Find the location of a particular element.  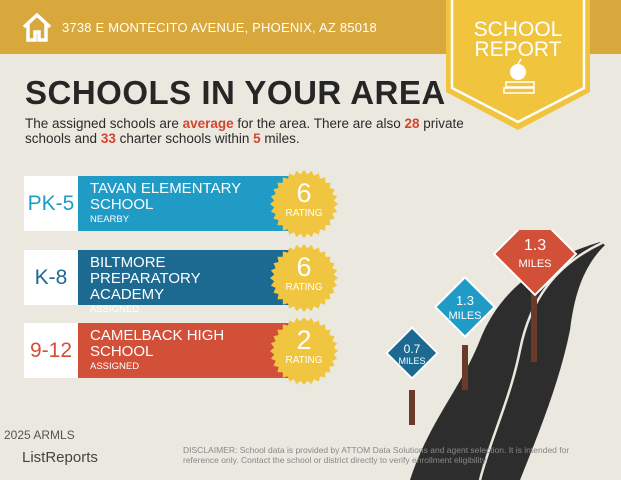

rating-seal: 2 RATING is located at coordinates (304, 351).